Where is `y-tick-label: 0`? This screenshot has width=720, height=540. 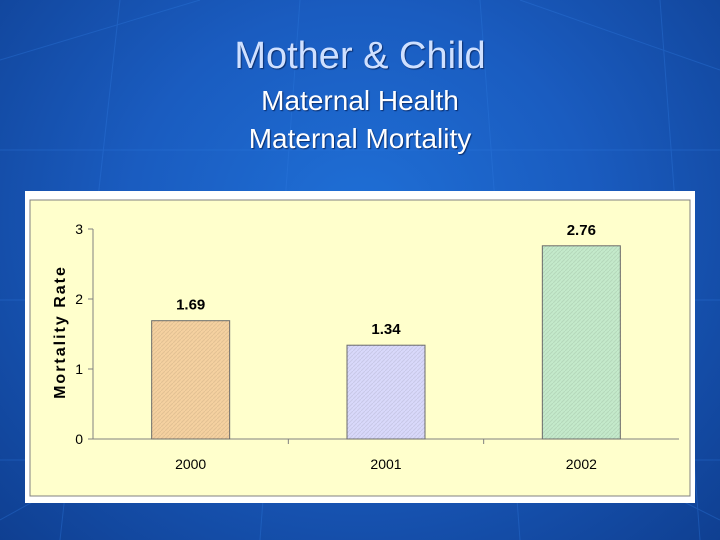
y-tick-label: 0 is located at coordinates (79, 439).